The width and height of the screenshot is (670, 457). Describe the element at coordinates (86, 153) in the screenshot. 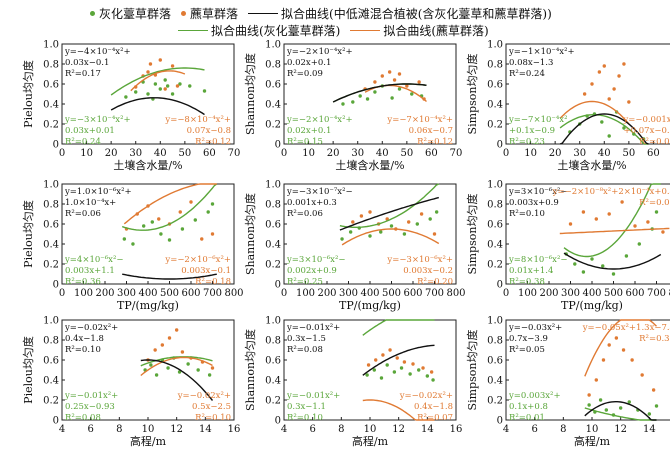

I see `x-tick-label: 10` at that location.